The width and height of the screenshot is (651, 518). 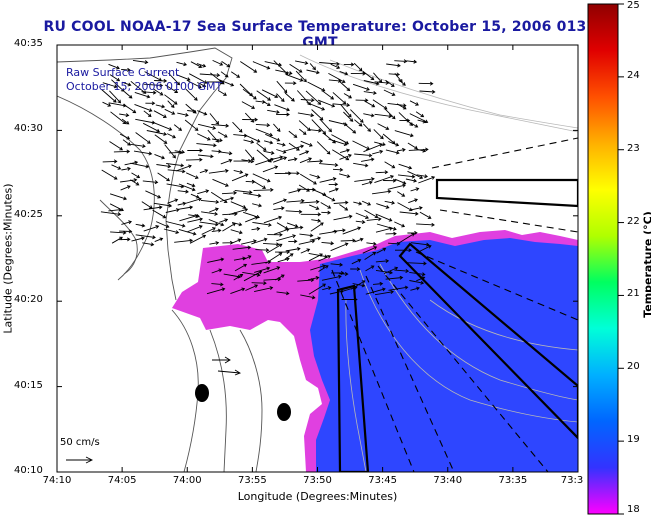 What do you see at coordinates (633, 5) in the screenshot?
I see `colorbar-tick-label: 25` at bounding box center [633, 5].